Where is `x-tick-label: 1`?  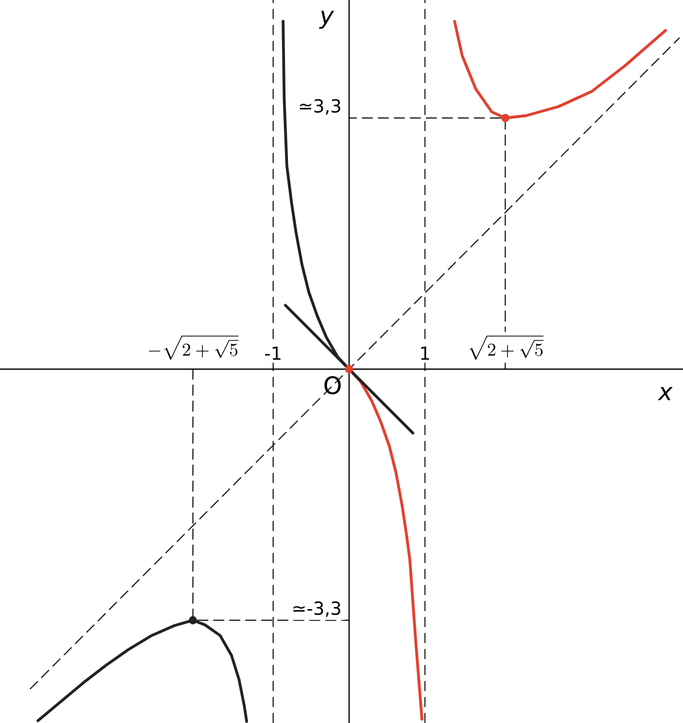 x-tick-label: 1 is located at coordinates (425, 353).